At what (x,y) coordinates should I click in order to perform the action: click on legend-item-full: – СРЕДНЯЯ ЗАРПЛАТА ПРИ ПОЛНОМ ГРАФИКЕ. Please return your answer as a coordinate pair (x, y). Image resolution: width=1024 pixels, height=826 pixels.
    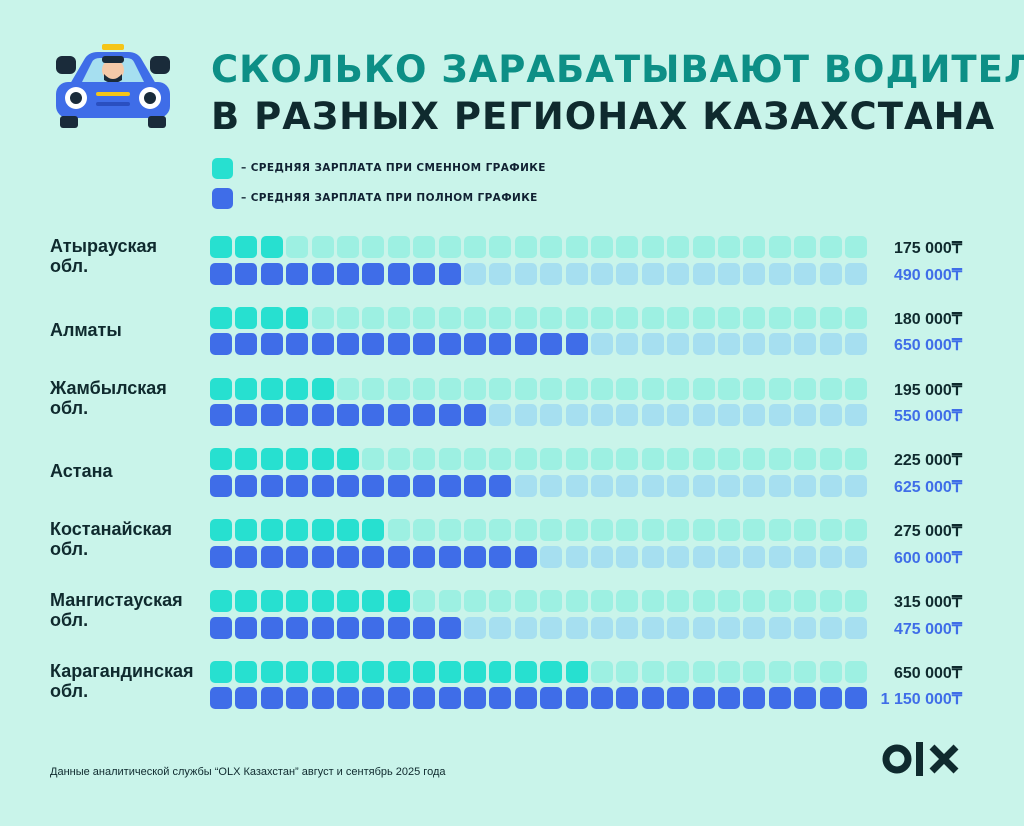
    Looking at the image, I should click on (379, 198).